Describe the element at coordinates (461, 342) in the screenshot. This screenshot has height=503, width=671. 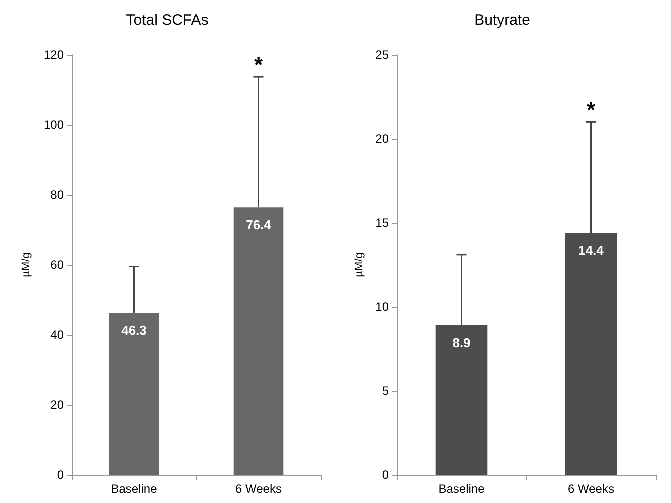
I see `data-label: 8.9` at that location.